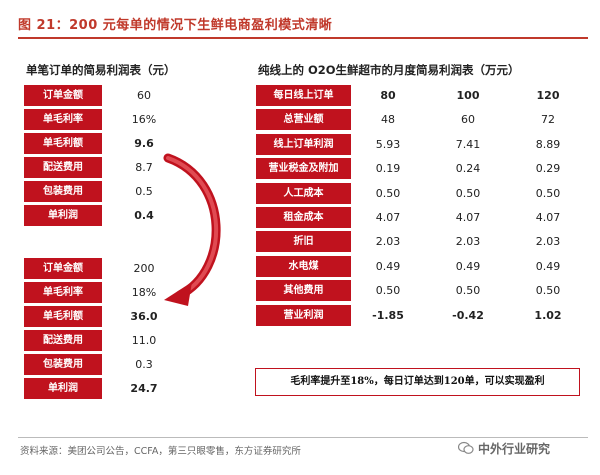 Image resolution: width=600 pixels, height=475 pixels. What do you see at coordinates (144, 316) in the screenshot?
I see `row-value: 36.0` at bounding box center [144, 316].